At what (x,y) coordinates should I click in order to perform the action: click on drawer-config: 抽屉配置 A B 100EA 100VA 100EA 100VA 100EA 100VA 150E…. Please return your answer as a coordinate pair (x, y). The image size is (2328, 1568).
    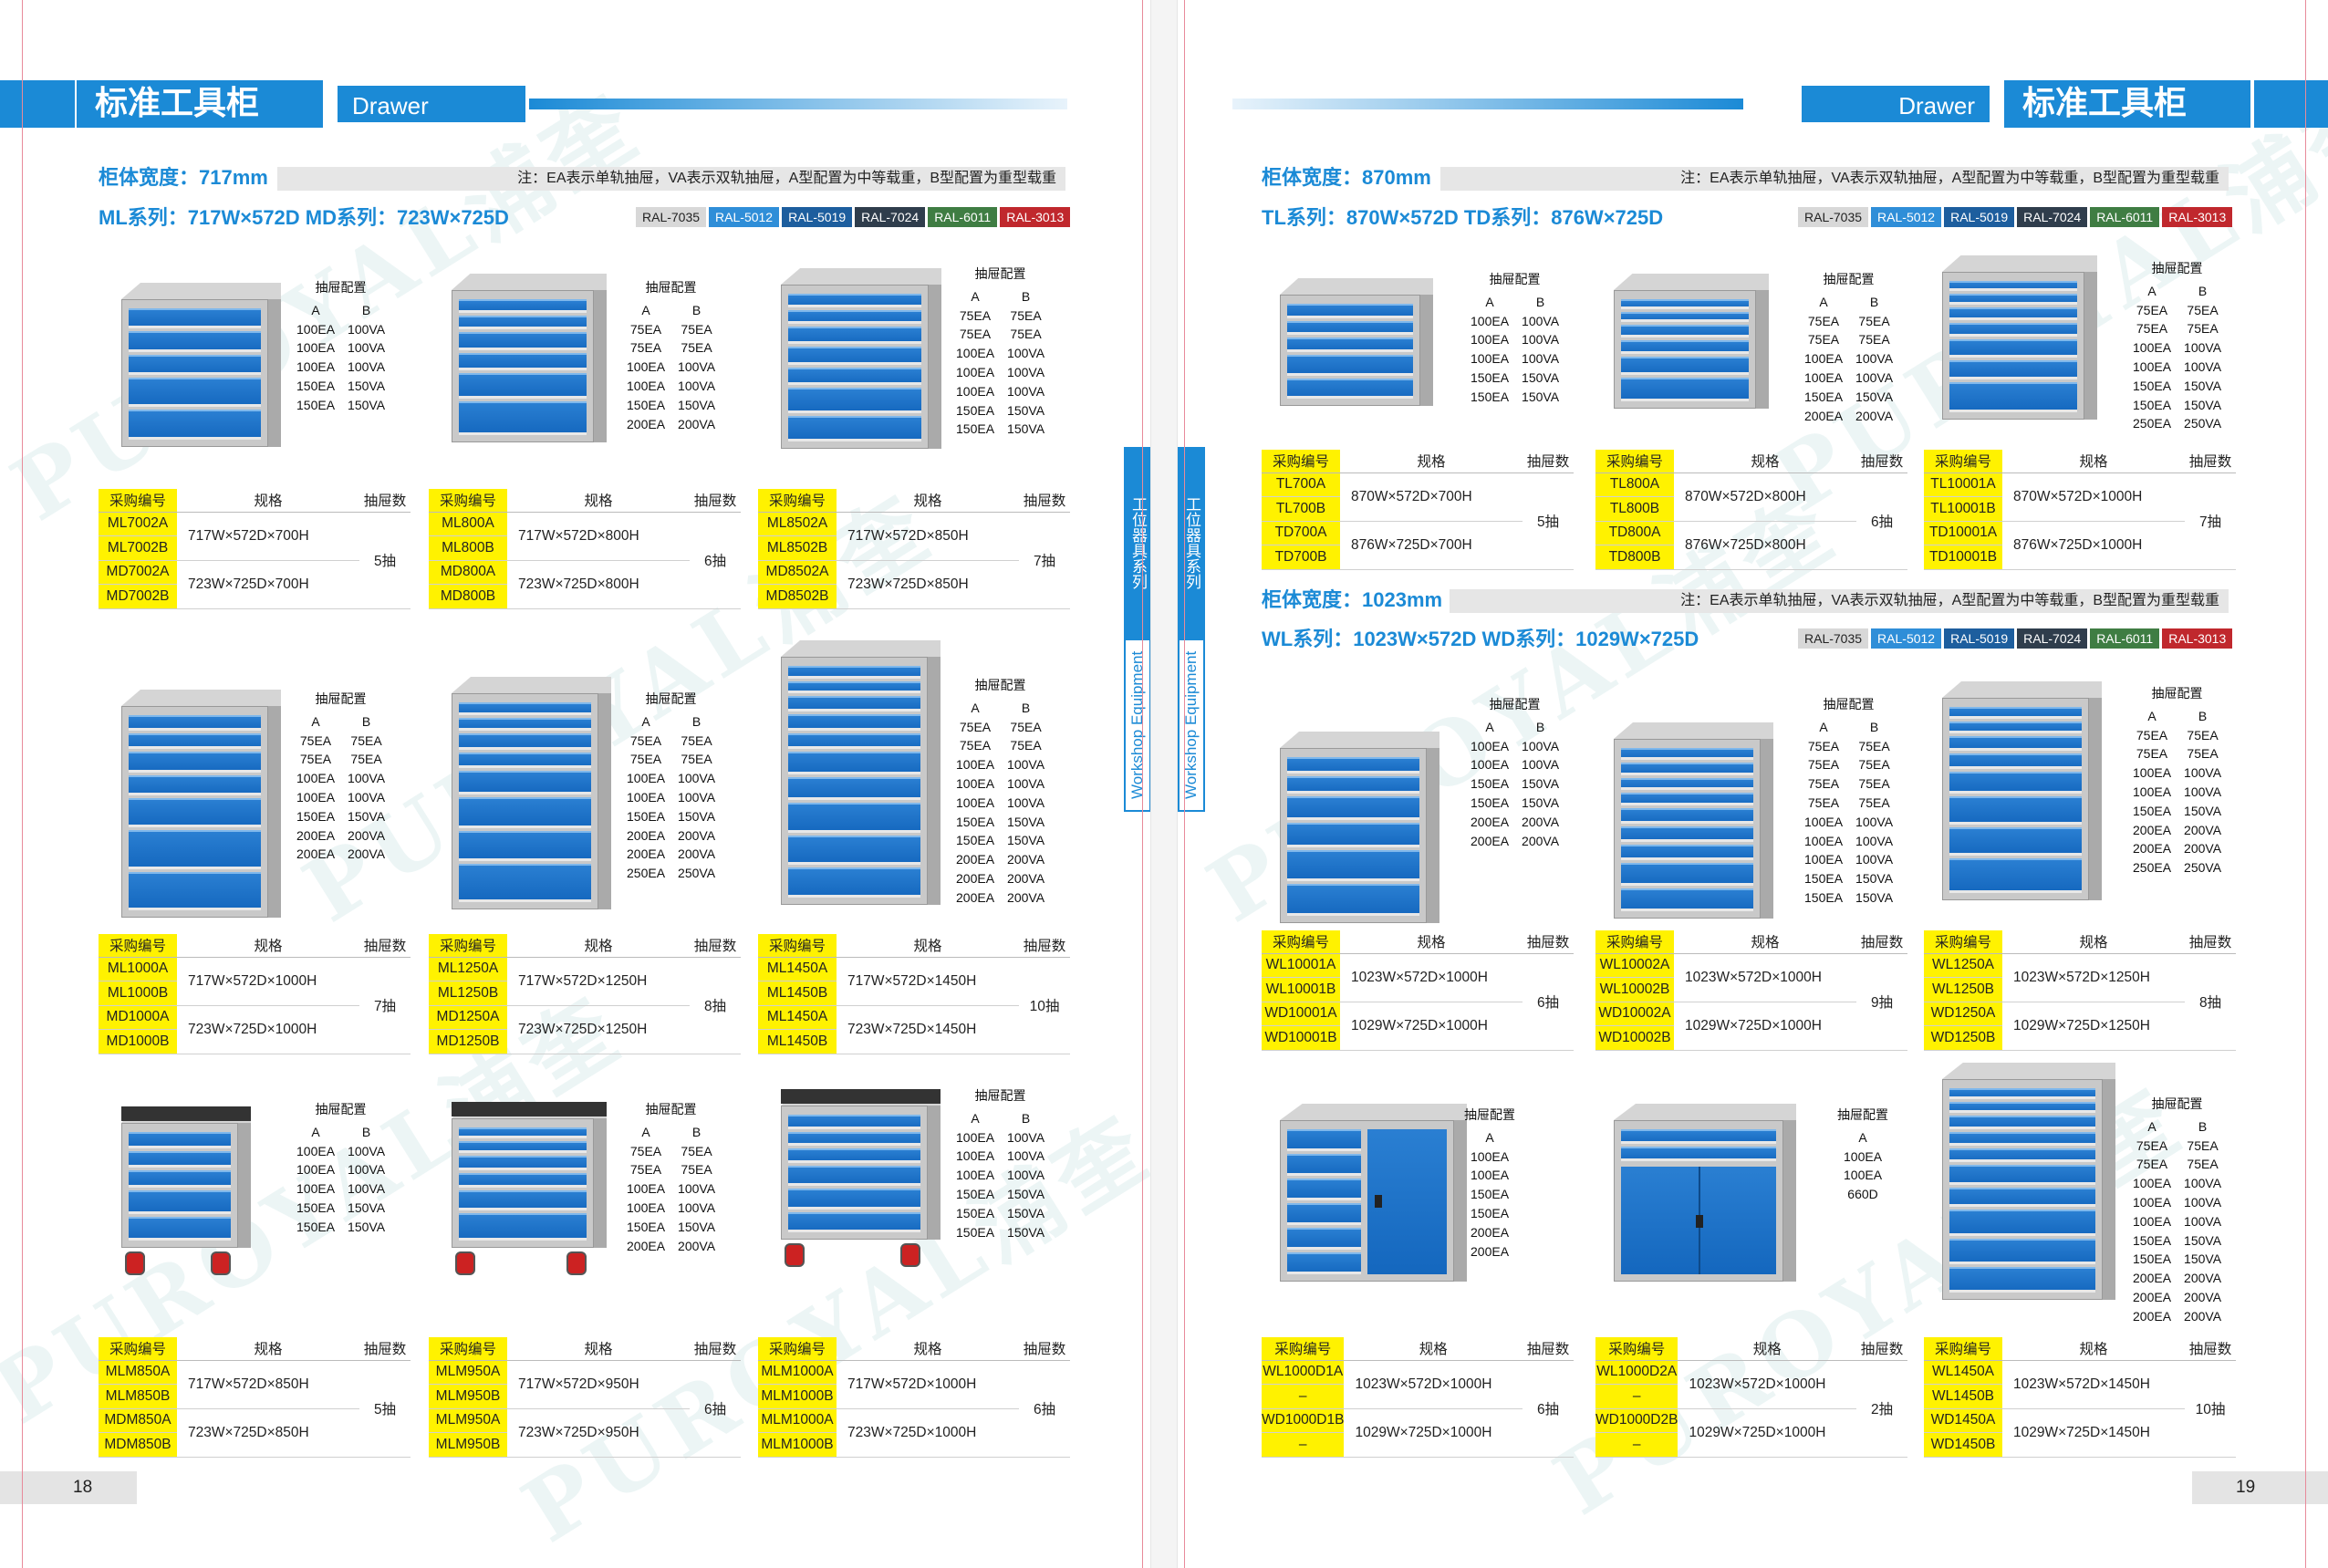
    Looking at the image, I should click on (340, 1168).